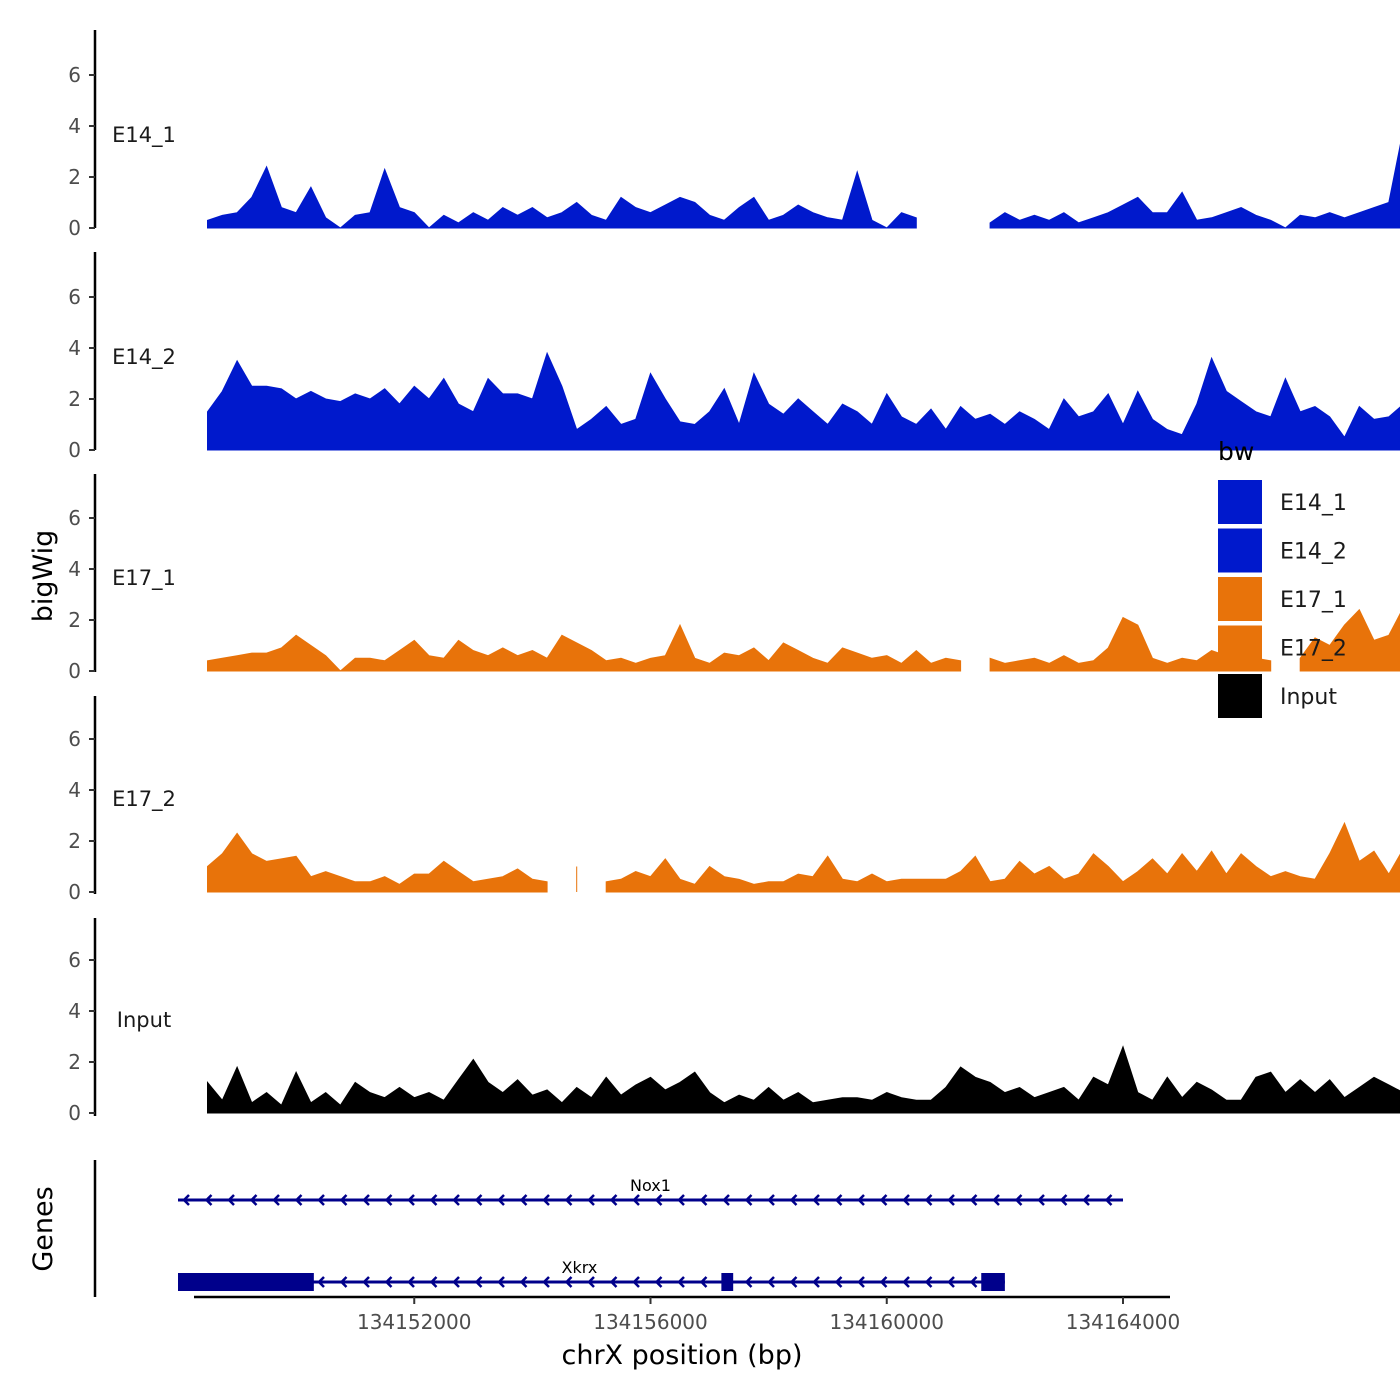  What do you see at coordinates (681, 1355) in the screenshot?
I see `x-axis-title: chrX position (bp)` at bounding box center [681, 1355].